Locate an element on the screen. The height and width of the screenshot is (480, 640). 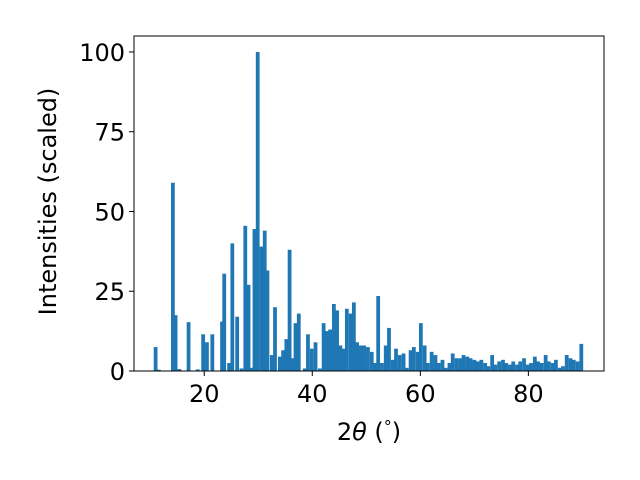
y-tick-label: 25 is located at coordinates (109, 292).